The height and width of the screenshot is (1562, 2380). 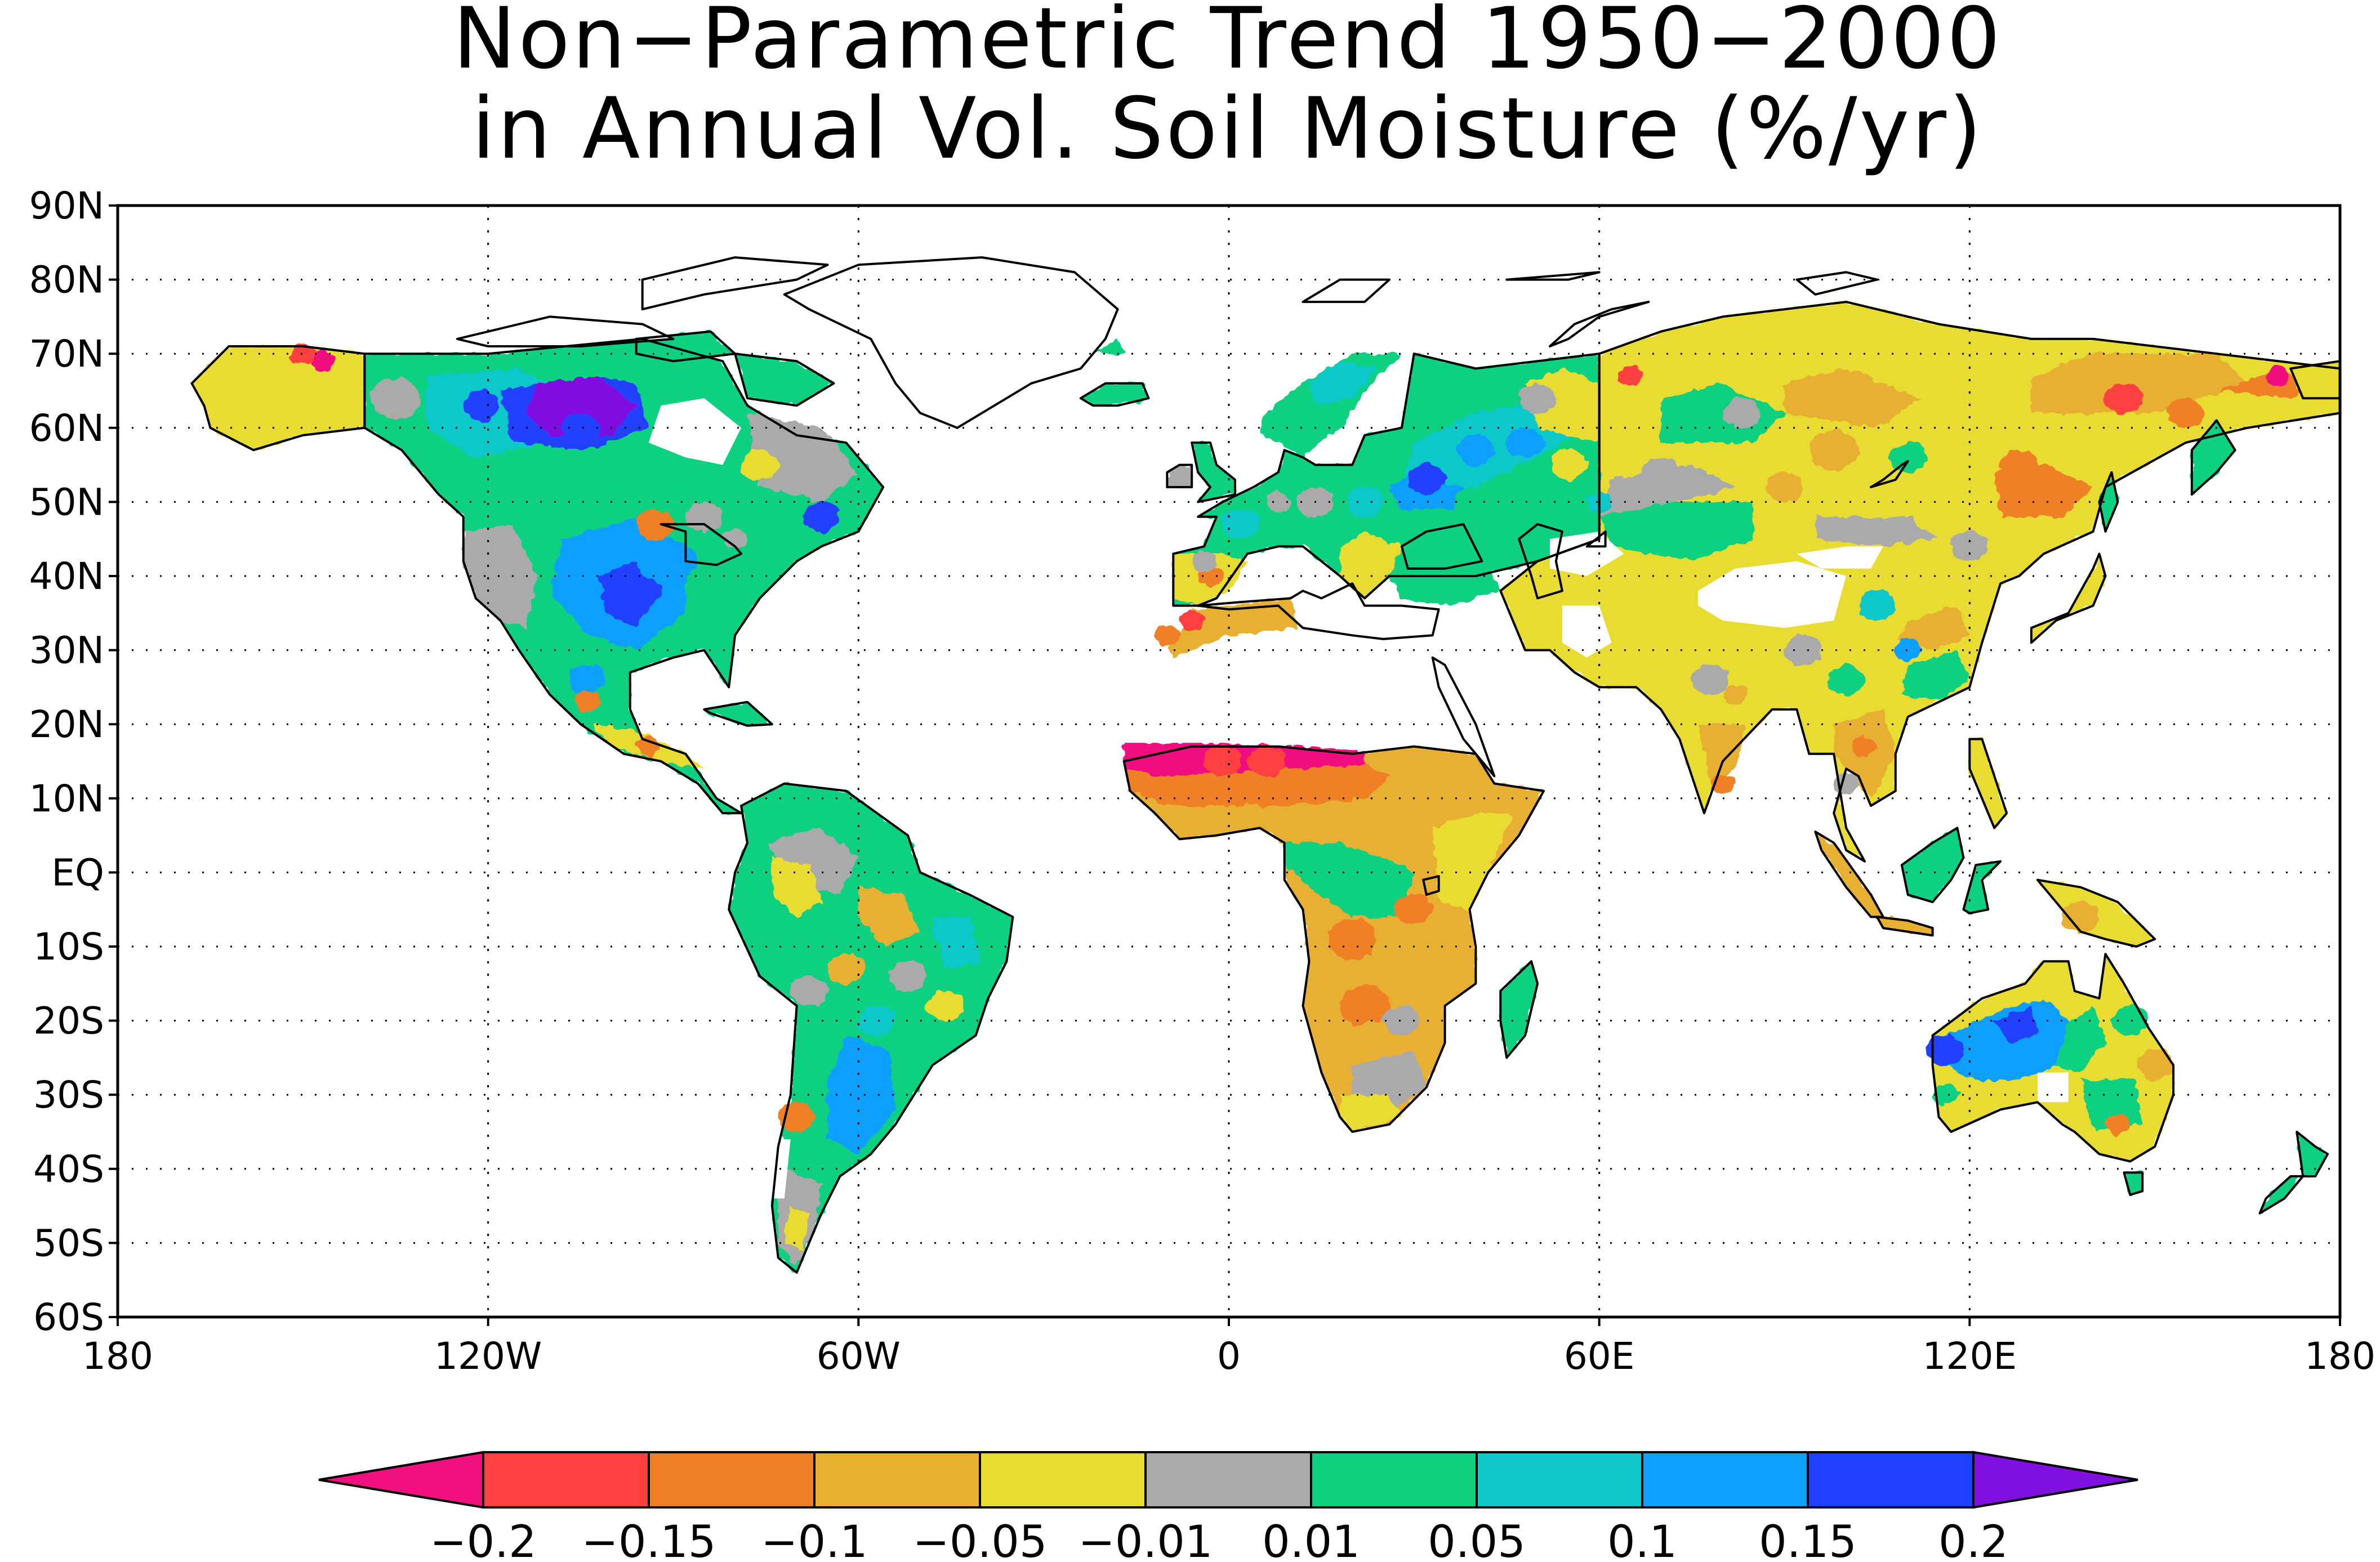 I want to click on trend-region-india-o, so click(x=1723, y=754).